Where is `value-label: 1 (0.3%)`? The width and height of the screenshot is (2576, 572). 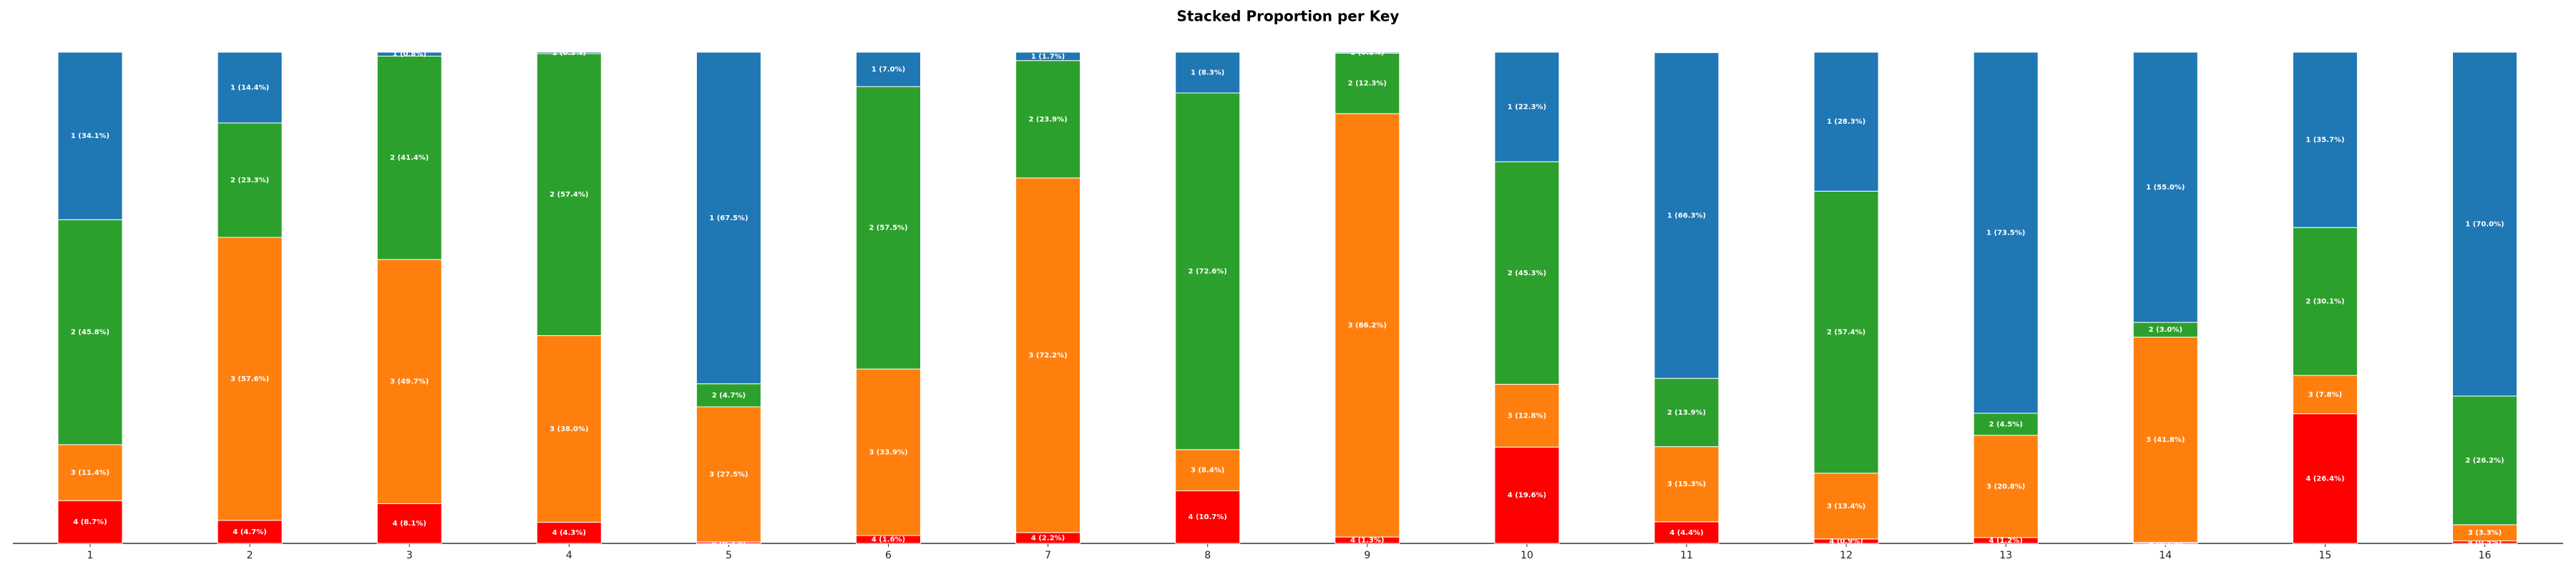
value-label: 1 (0.3%) is located at coordinates (569, 53).